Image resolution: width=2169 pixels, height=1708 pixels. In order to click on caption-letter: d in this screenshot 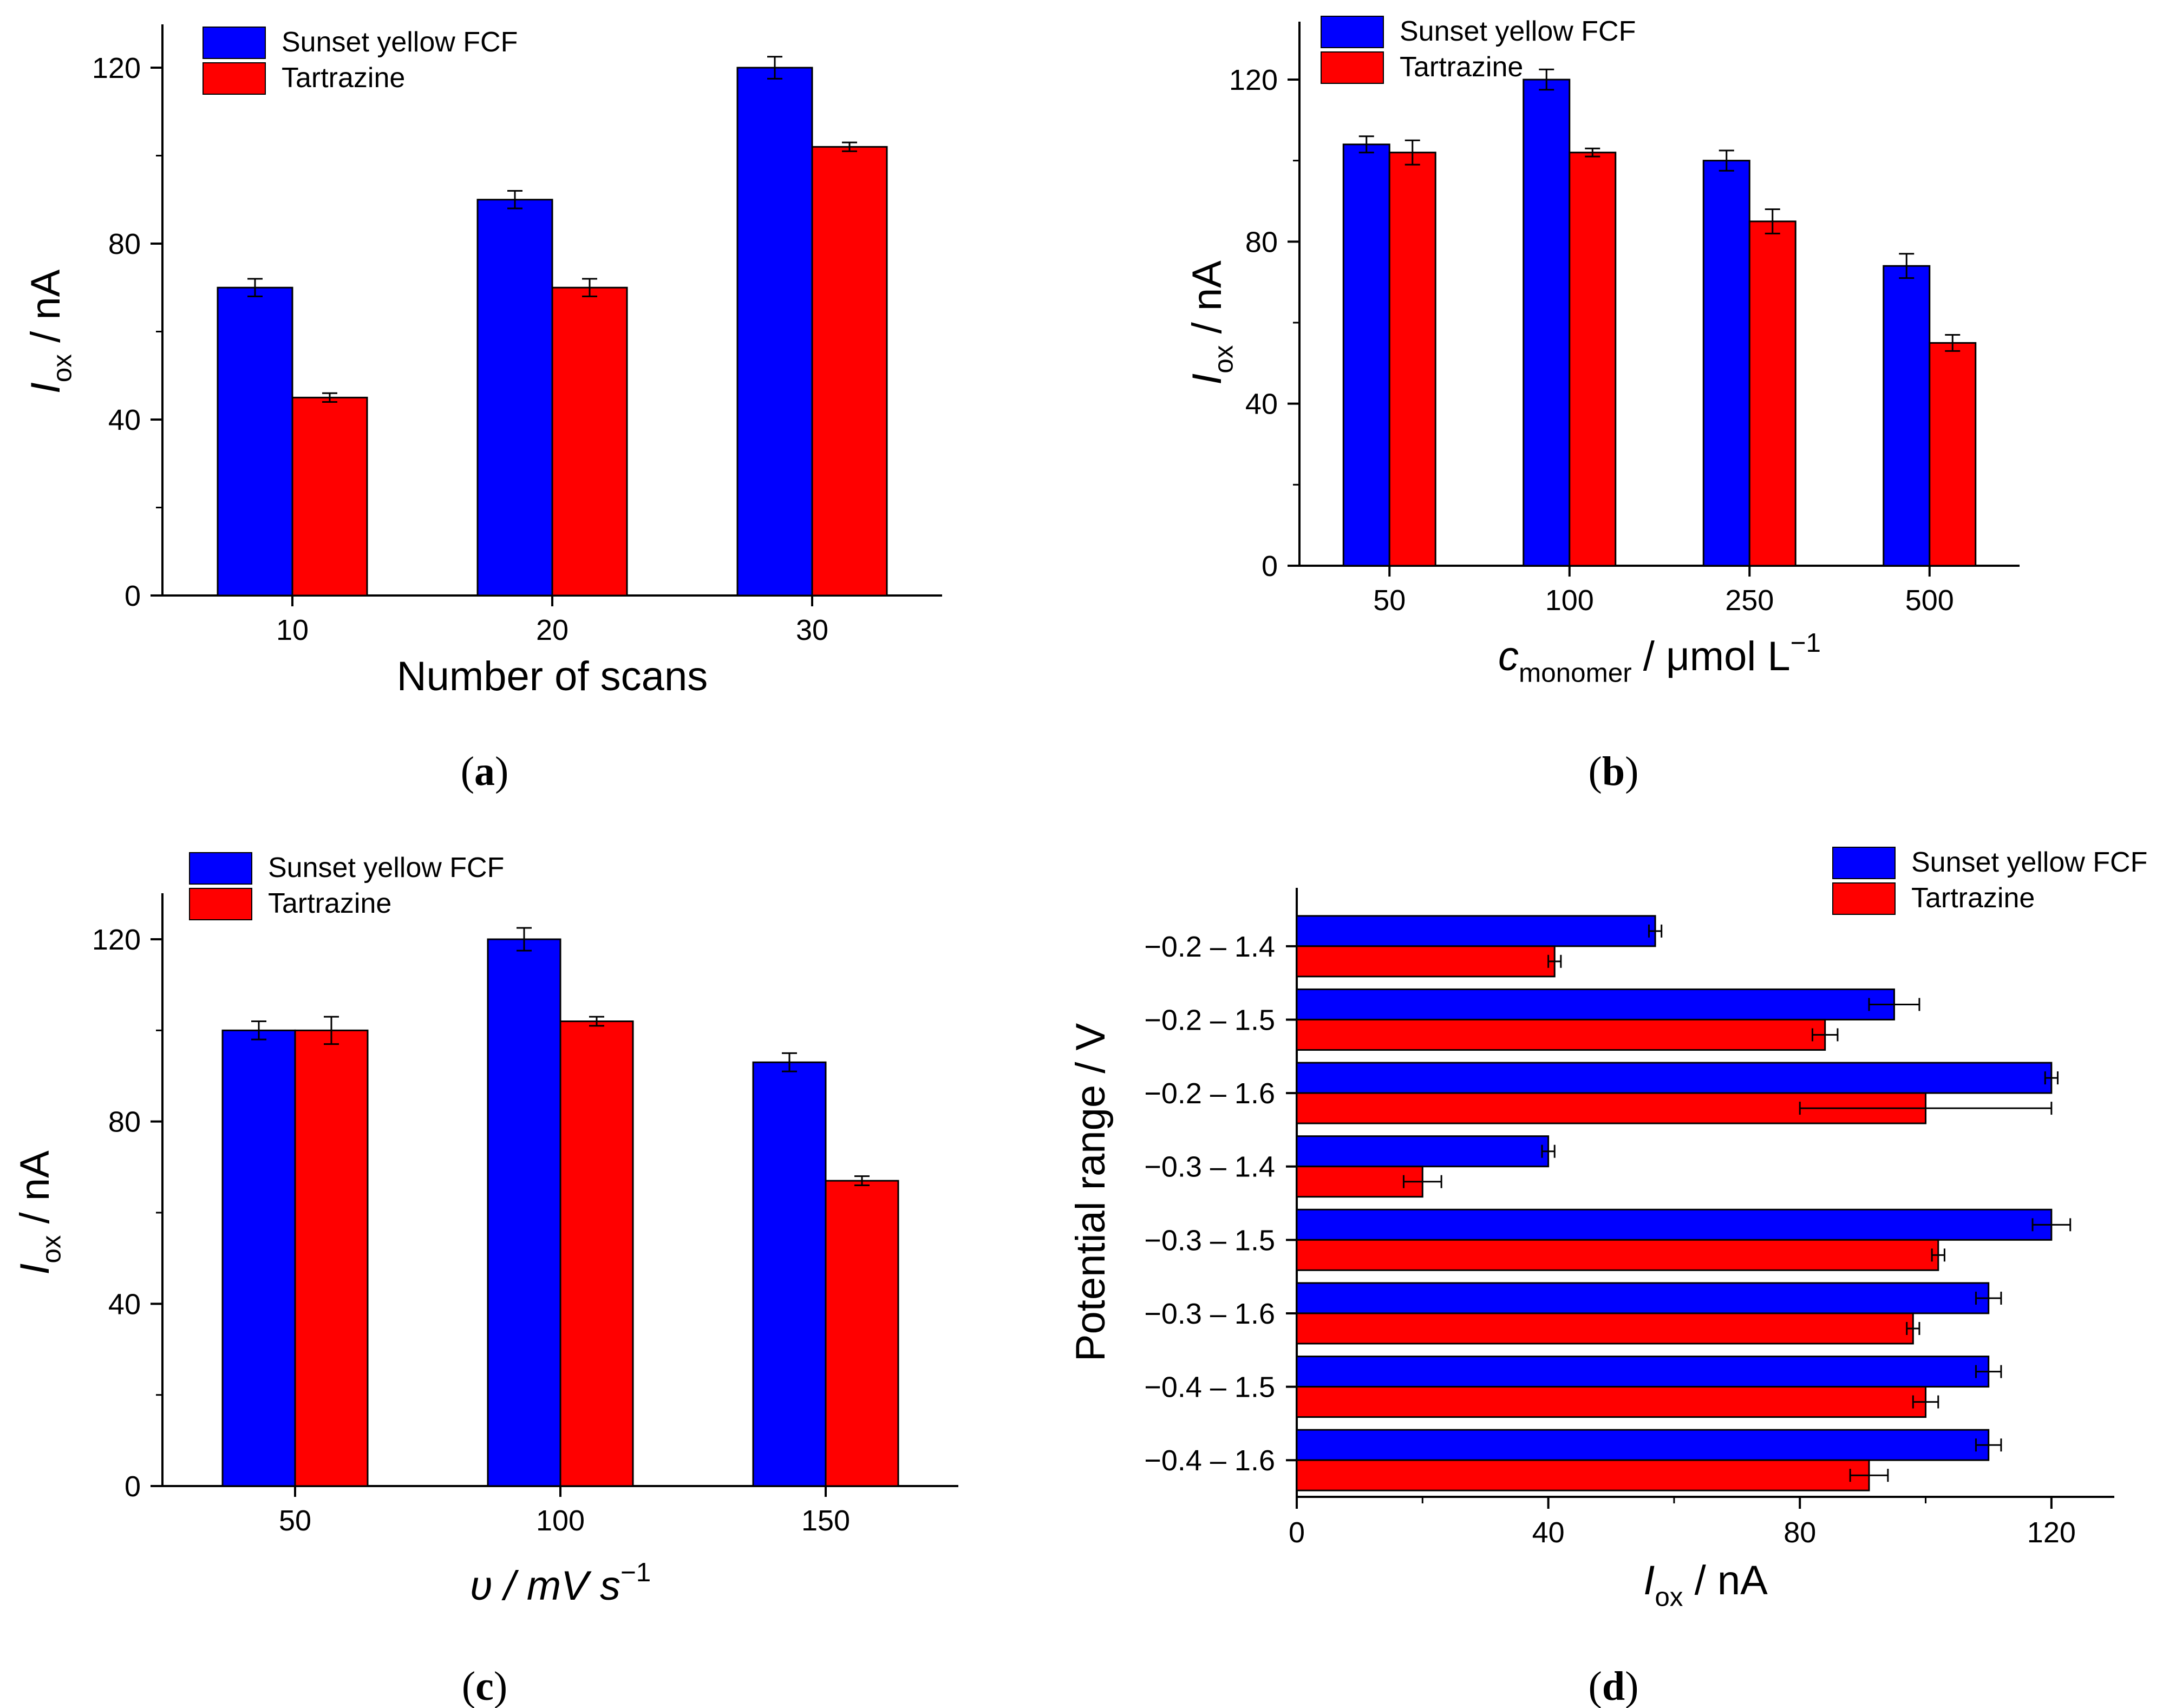, I will do `click(1614, 1686)`.